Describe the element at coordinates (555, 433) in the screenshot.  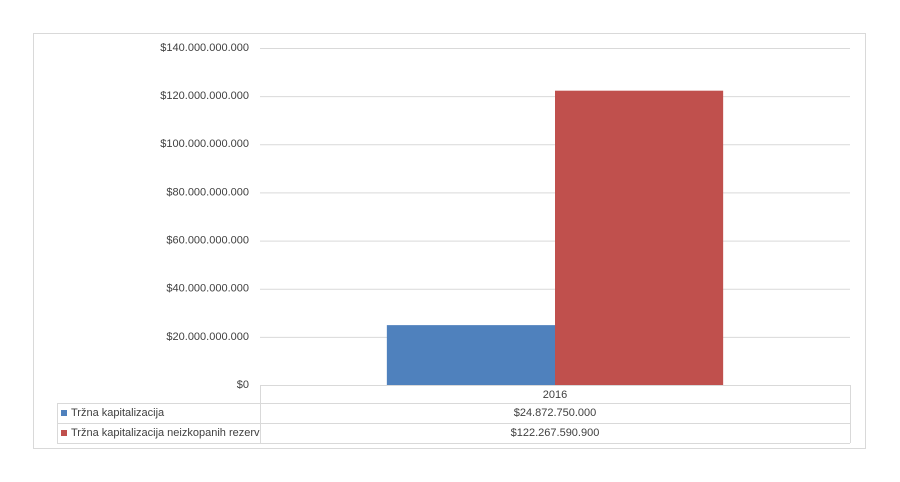
I see `data-table-value: $122.267.590.900` at that location.